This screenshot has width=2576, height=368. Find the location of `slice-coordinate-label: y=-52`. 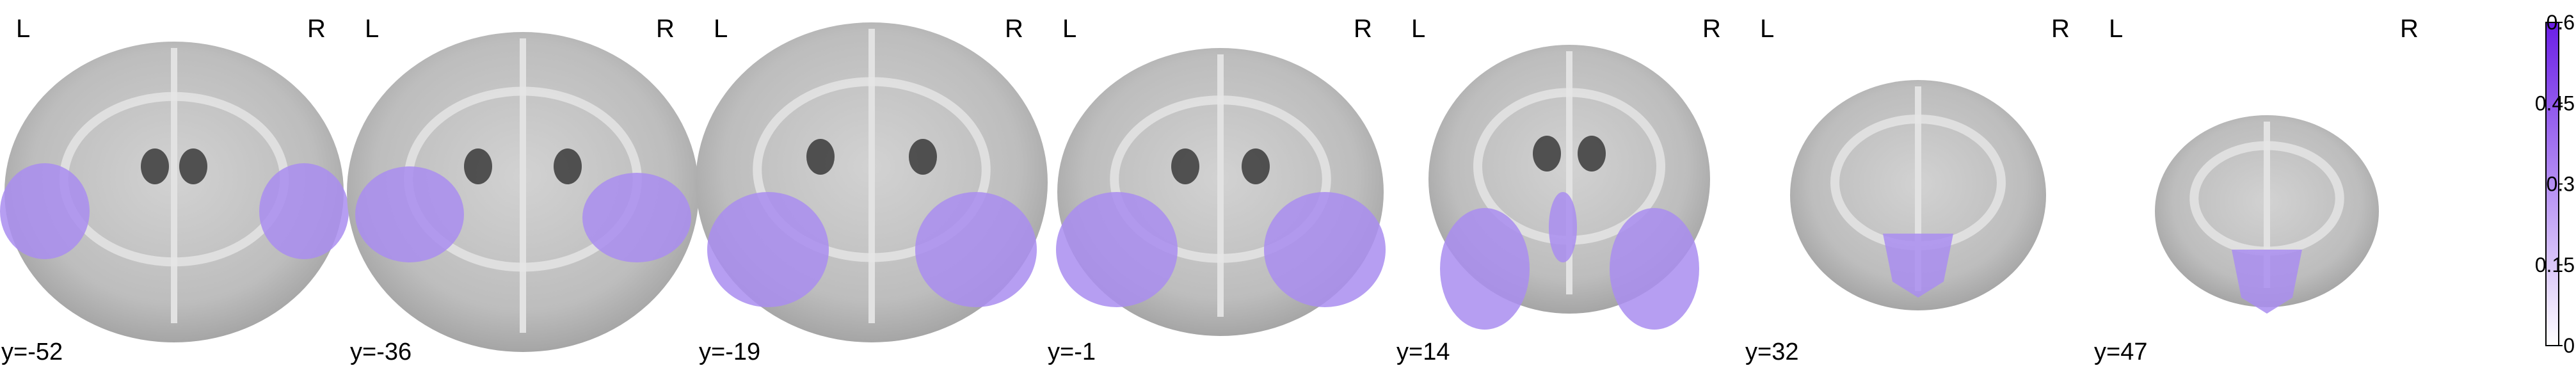

slice-coordinate-label: y=-52 is located at coordinates (32, 352).